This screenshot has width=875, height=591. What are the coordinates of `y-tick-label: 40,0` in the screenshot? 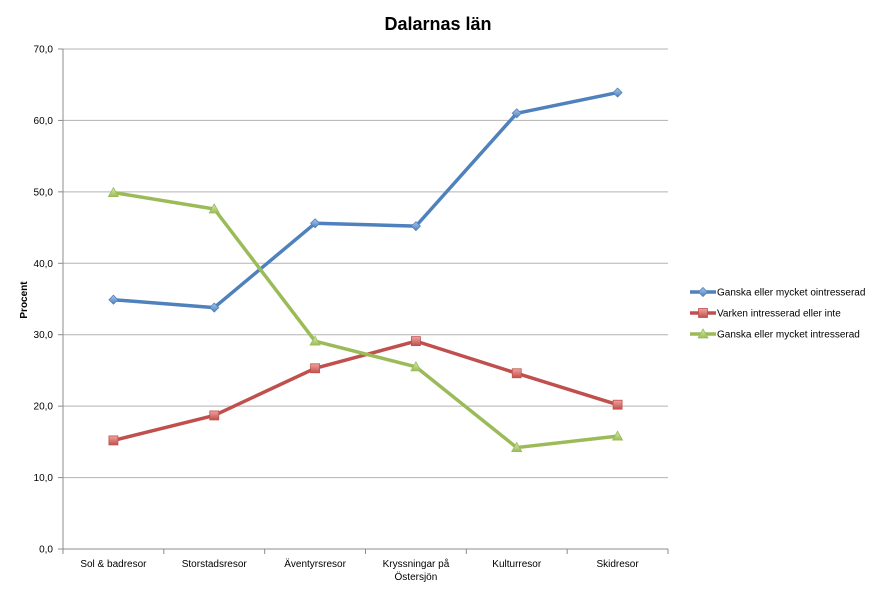 It's located at (44, 264).